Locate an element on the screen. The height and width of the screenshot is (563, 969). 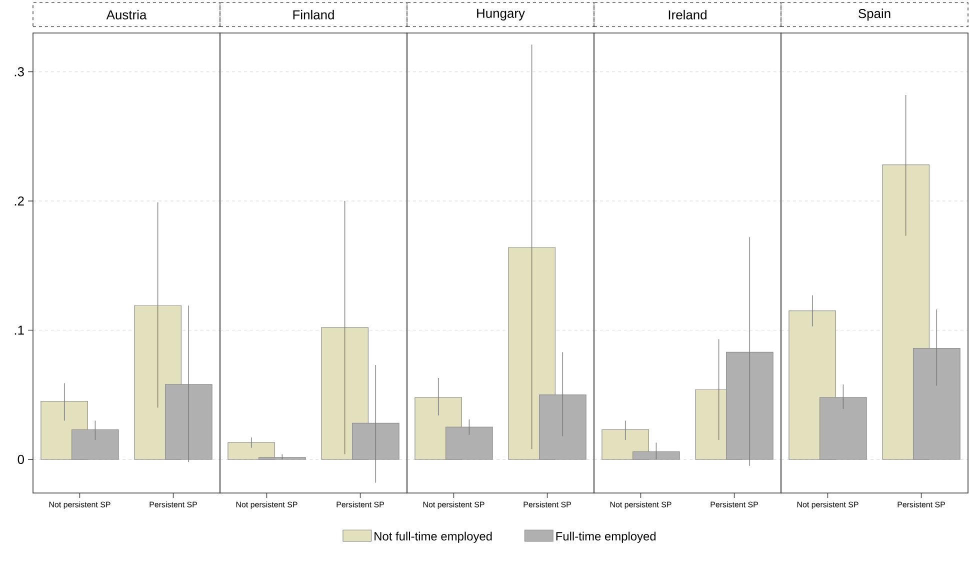
chart-title: Ireland is located at coordinates (687, 15).